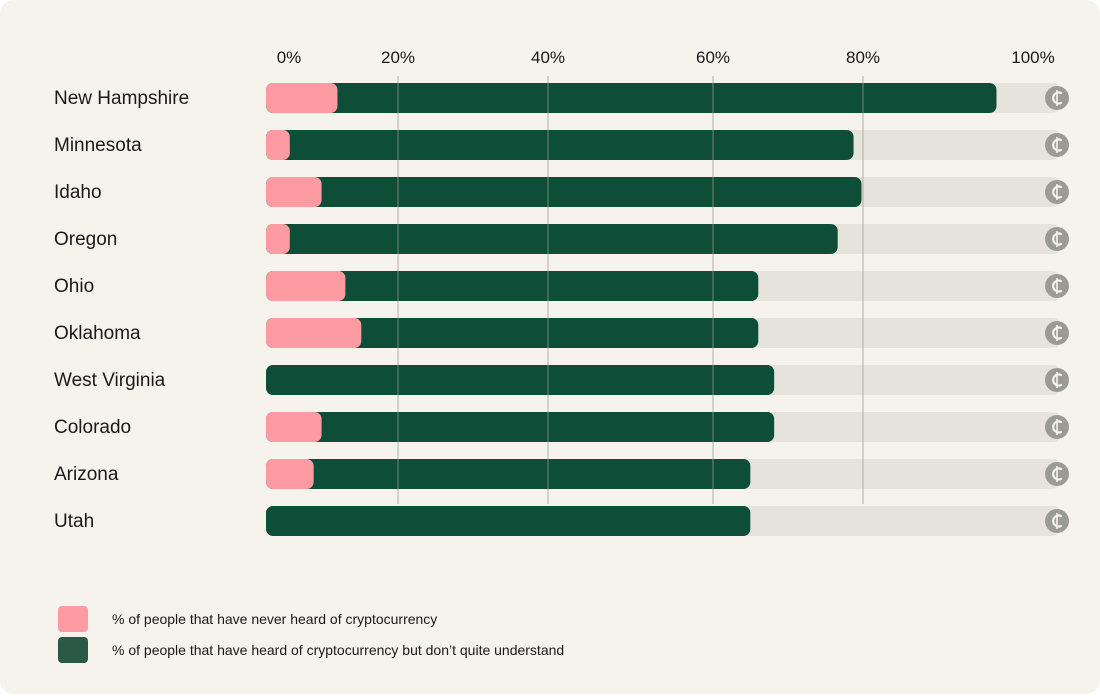 The height and width of the screenshot is (700, 1100). Describe the element at coordinates (73, 650) in the screenshot. I see `legend-swatch-heard-not-understand` at that location.